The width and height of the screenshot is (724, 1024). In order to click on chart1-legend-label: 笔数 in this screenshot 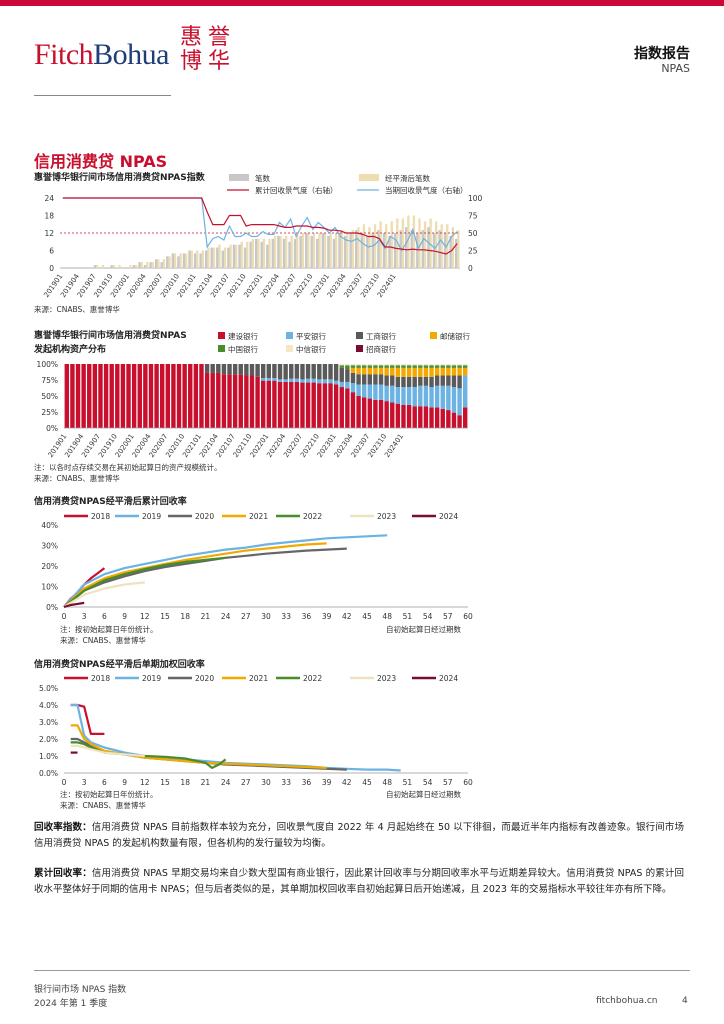, I will do `click(262, 178)`.